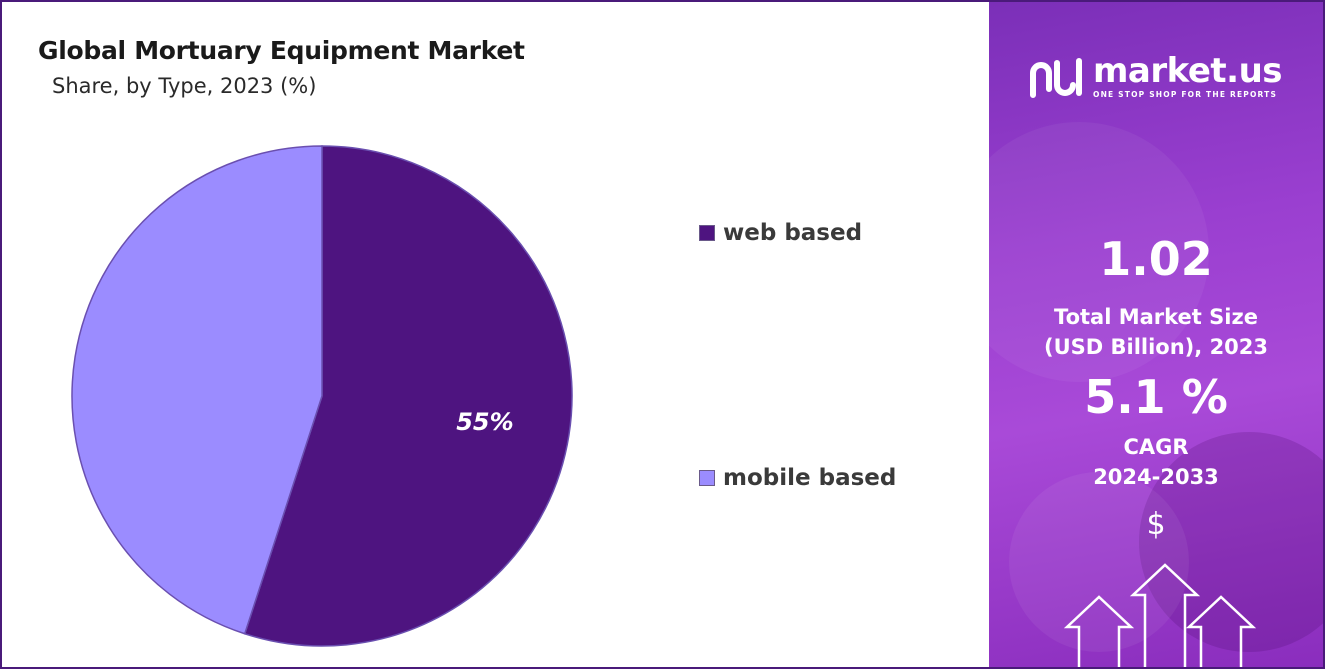 The image size is (1325, 669). What do you see at coordinates (1056, 77) in the screenshot?
I see `logo-icon` at bounding box center [1056, 77].